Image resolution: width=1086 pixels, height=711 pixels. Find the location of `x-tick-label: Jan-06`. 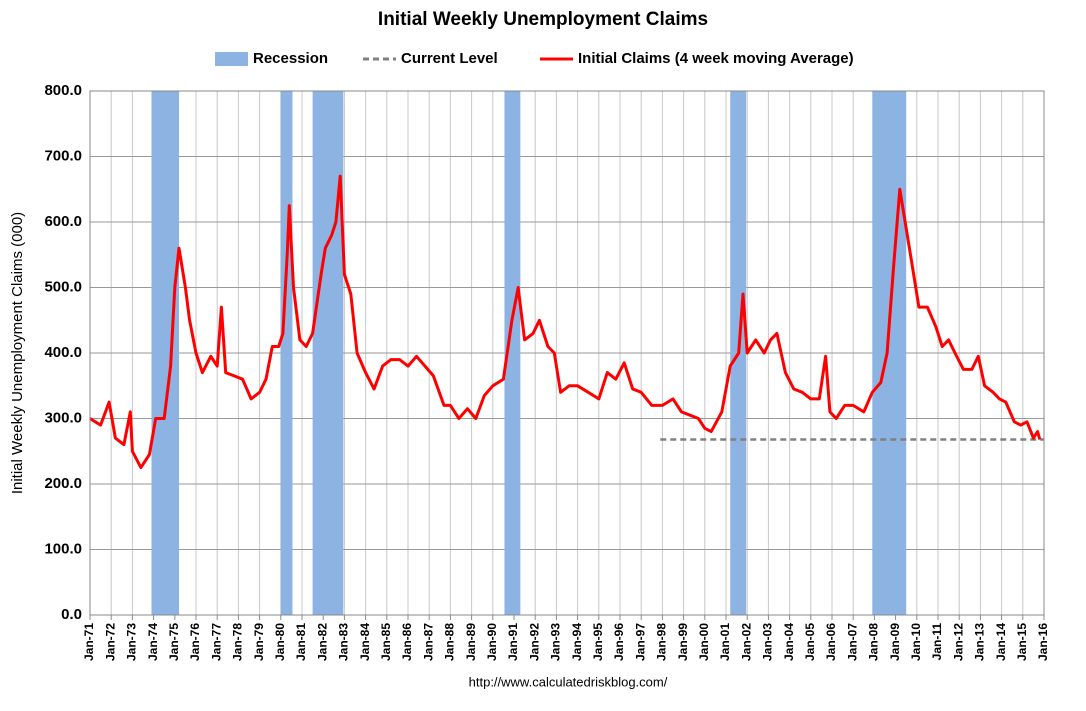

x-tick-label: Jan-06 is located at coordinates (831, 642).